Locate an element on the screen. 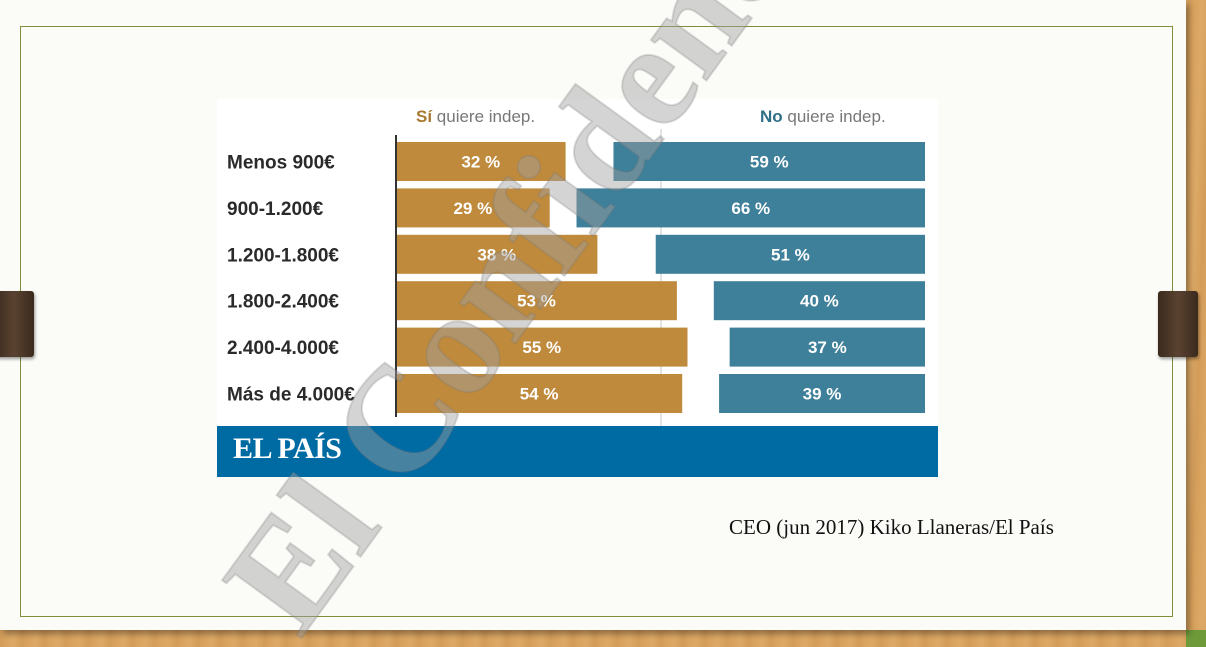 Image resolution: width=1206 pixels, height=647 pixels. corner-tab is located at coordinates (1196, 638).